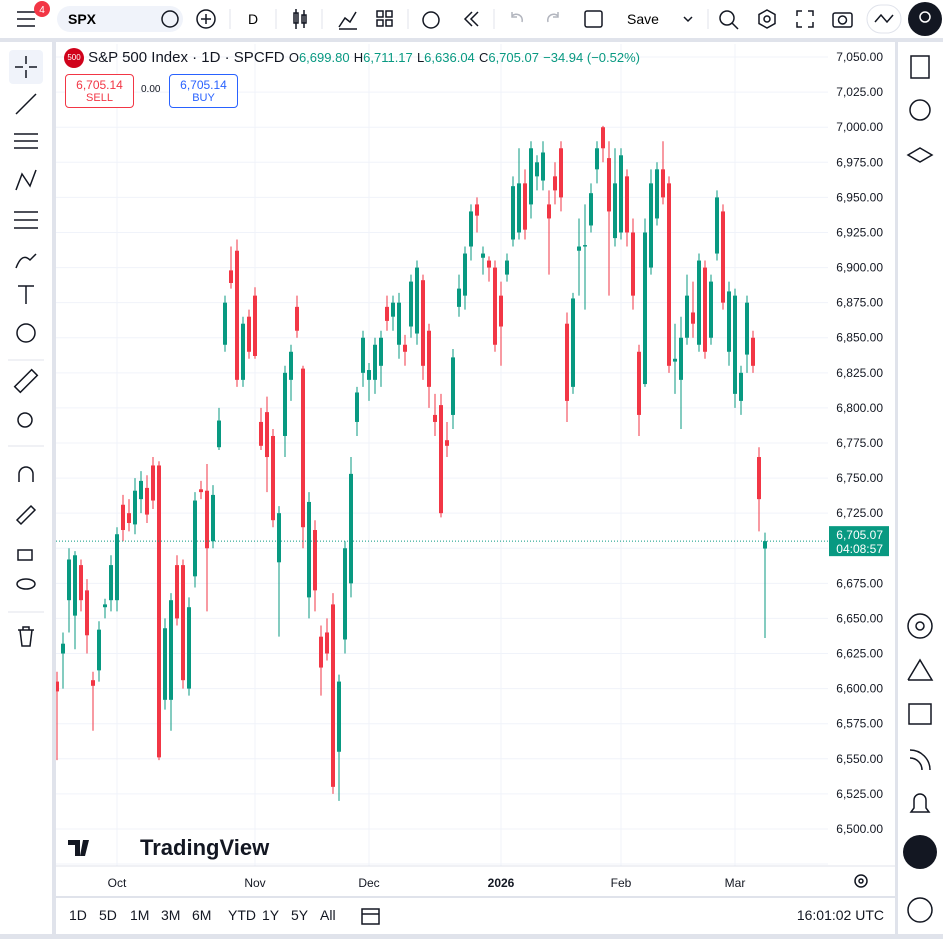 The width and height of the screenshot is (943, 939). What do you see at coordinates (300, 915) in the screenshot?
I see `range-button: 5Y` at bounding box center [300, 915].